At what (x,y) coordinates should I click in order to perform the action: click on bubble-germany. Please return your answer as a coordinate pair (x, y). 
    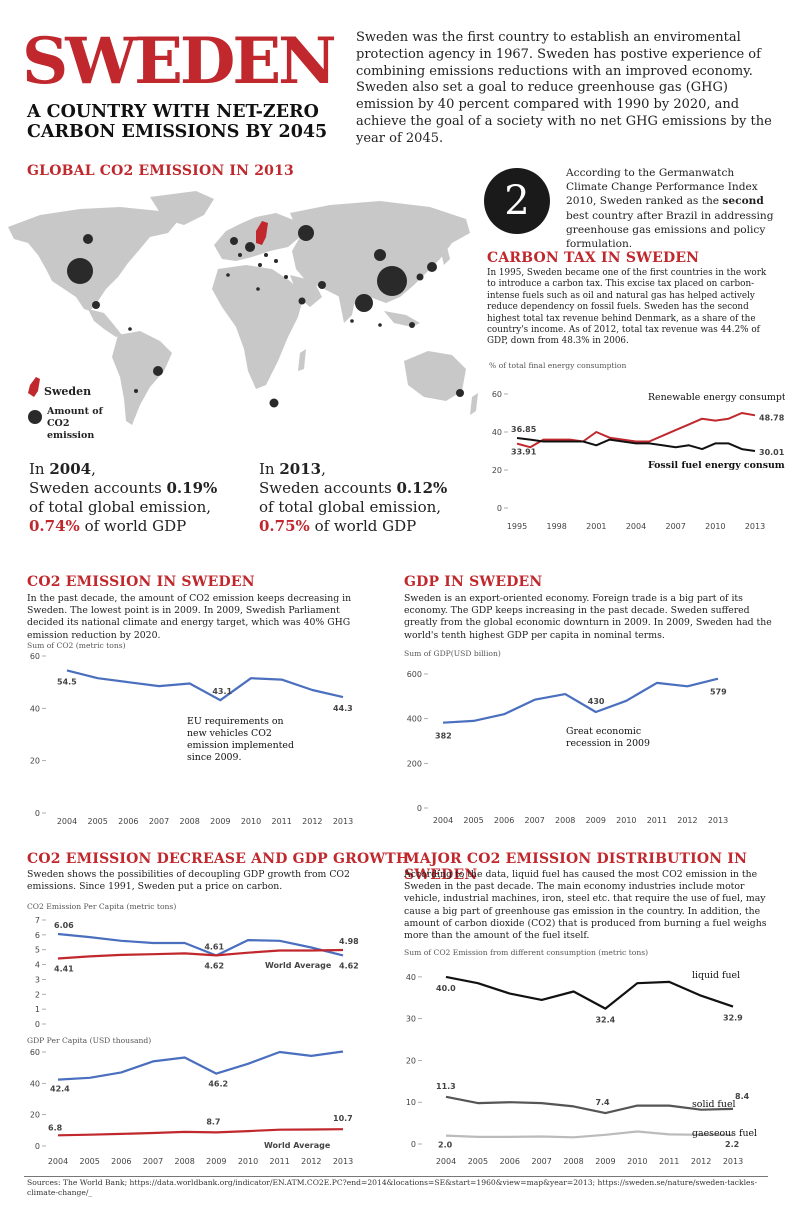
    Looking at the image, I should click on (250, 247).